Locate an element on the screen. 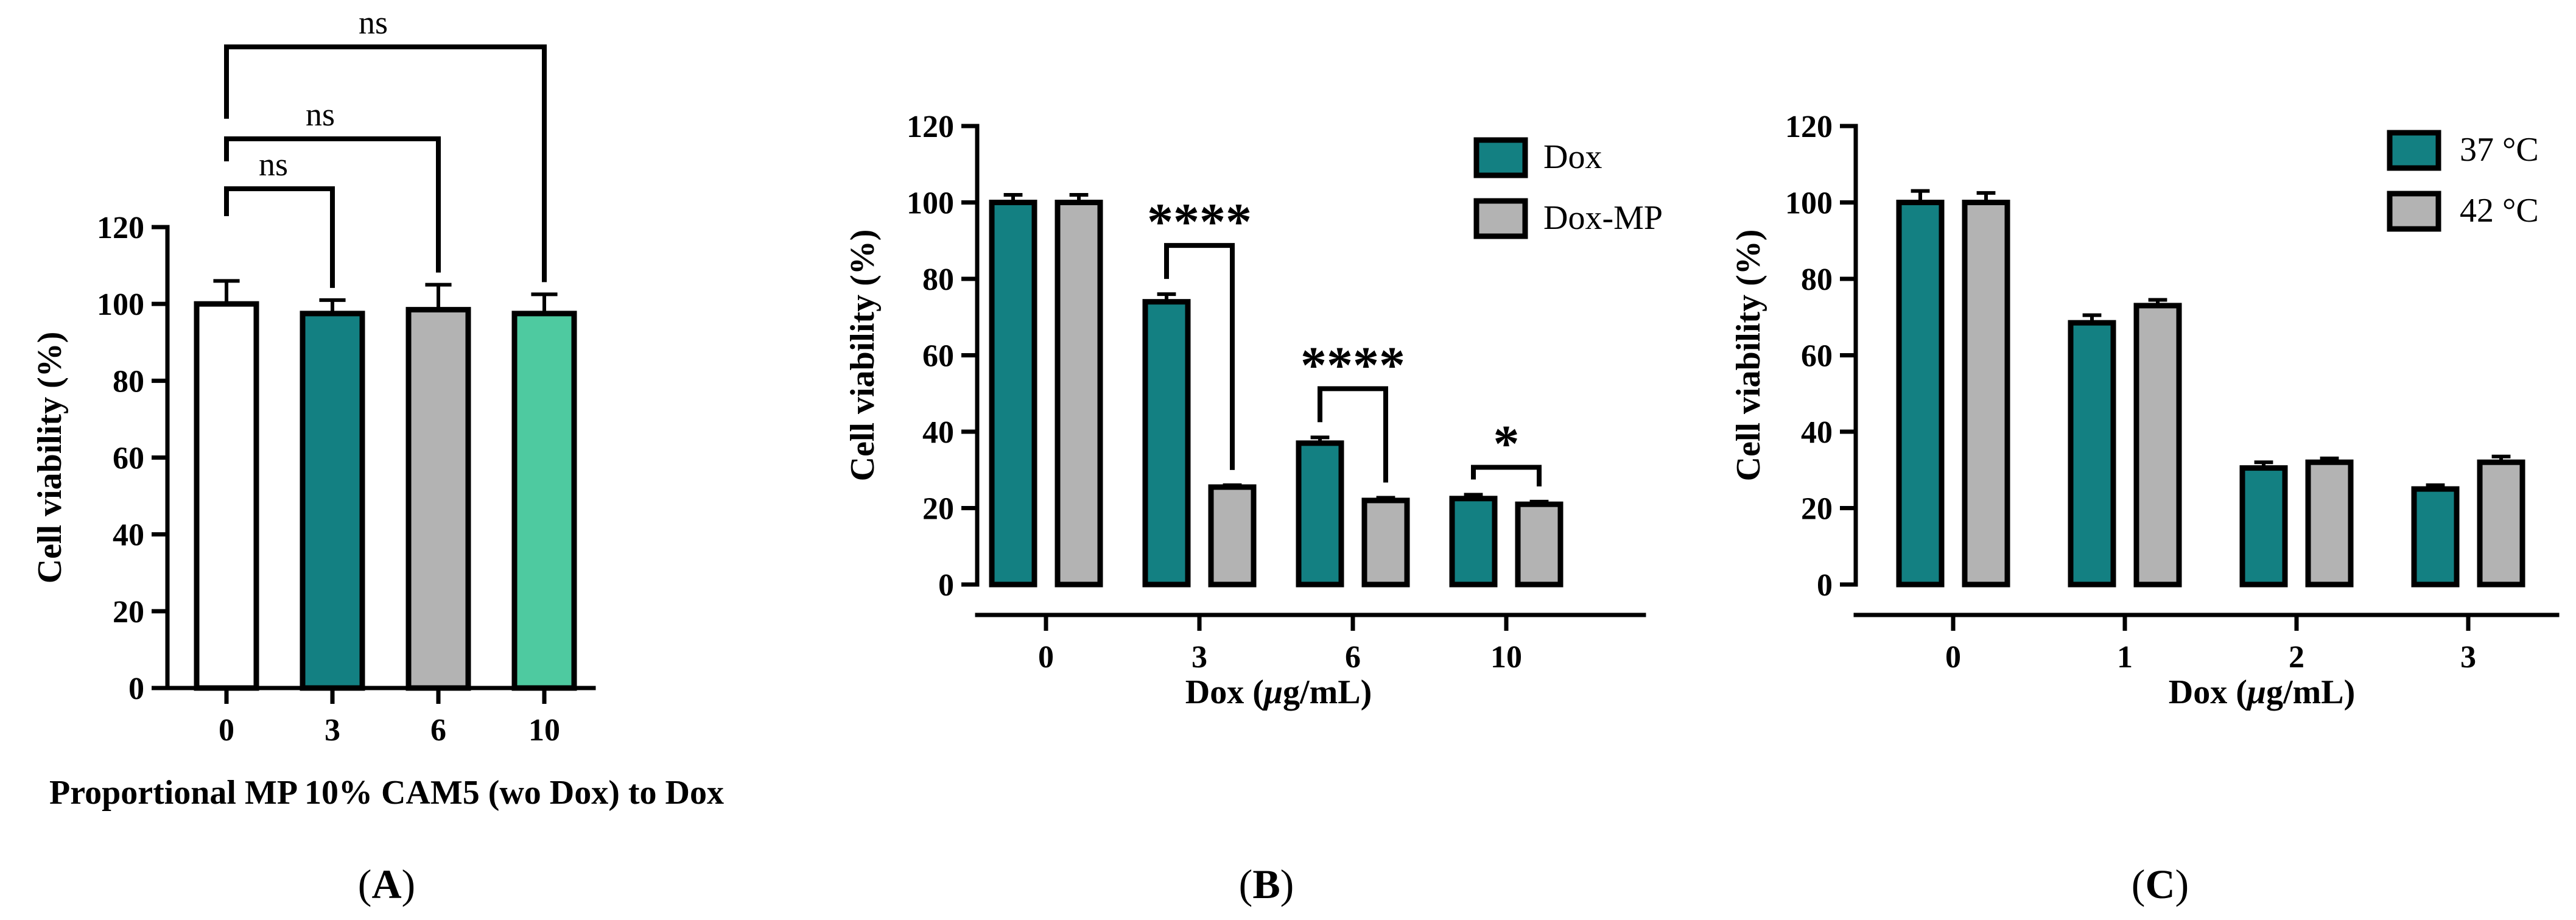 The width and height of the screenshot is (2576, 920). panel-c-y-tick-label: 20 is located at coordinates (1817, 509).